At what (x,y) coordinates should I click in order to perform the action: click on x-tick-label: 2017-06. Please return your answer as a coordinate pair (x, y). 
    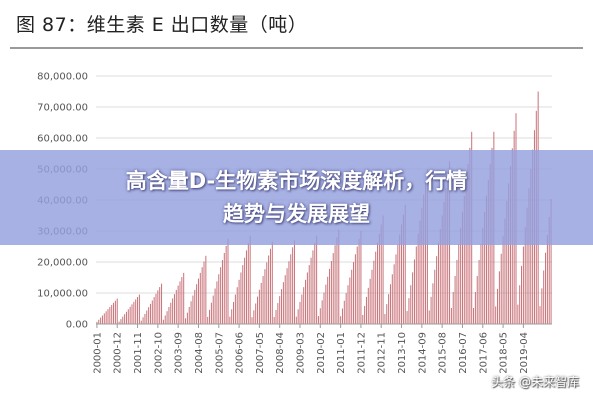
    Looking at the image, I should click on (483, 353).